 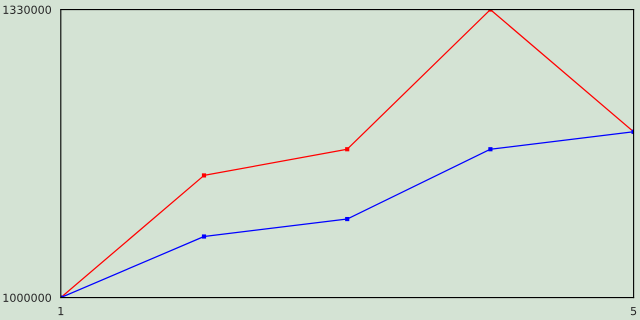 What do you see at coordinates (28, 298) in the screenshot?
I see `y-tick-label: 1000000` at bounding box center [28, 298].